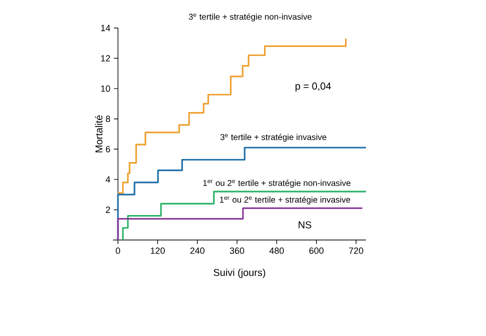  What do you see at coordinates (108, 149) in the screenshot?
I see `y-tick-label: 6` at bounding box center [108, 149].